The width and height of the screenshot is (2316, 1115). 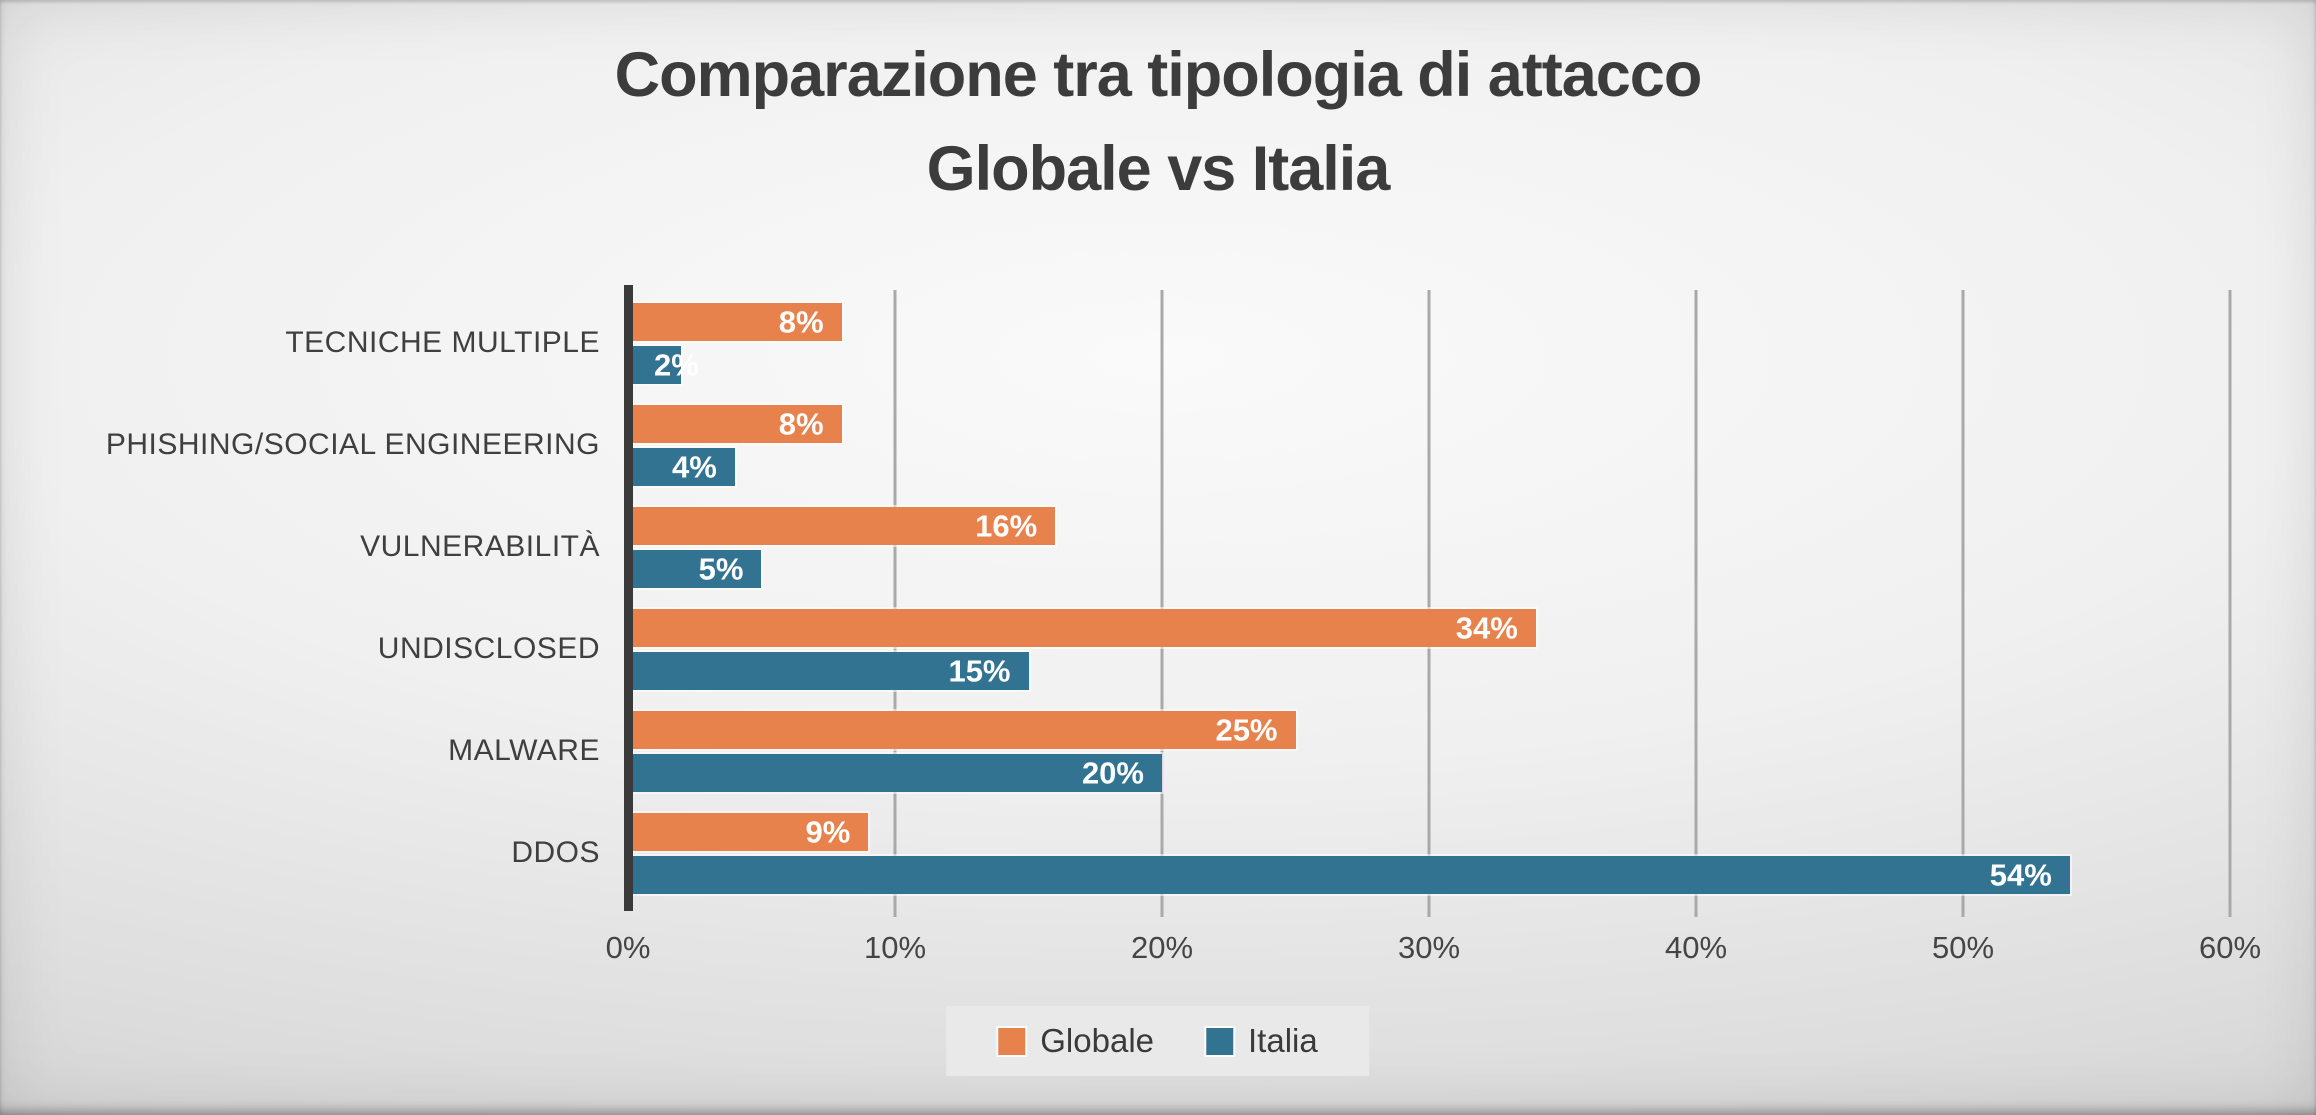 I want to click on bar-italia: 2%, so click(x=663, y=364).